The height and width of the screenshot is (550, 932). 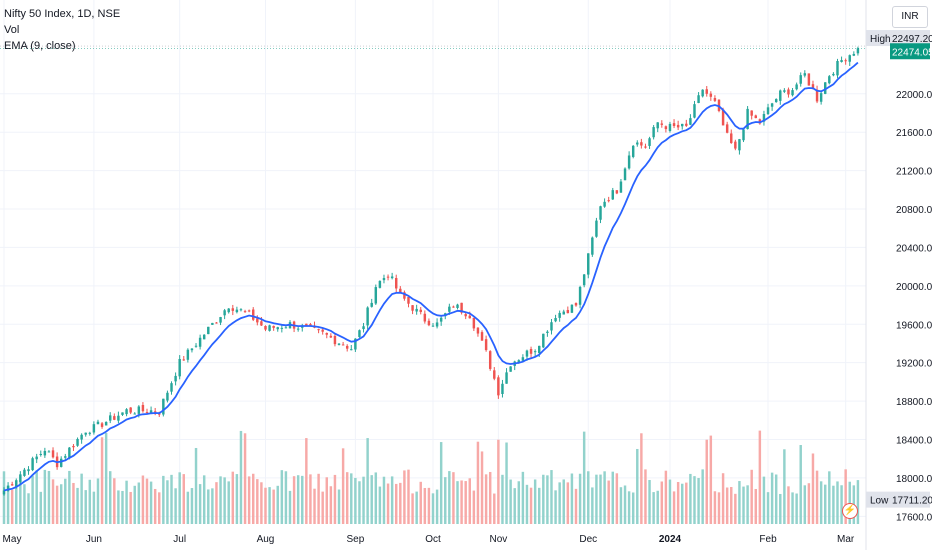 I want to click on x-tick-label: May, so click(x=12, y=539).